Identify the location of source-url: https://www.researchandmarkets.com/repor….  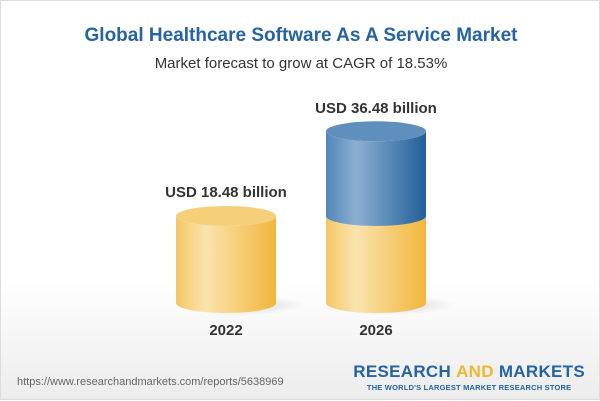
(150, 382).